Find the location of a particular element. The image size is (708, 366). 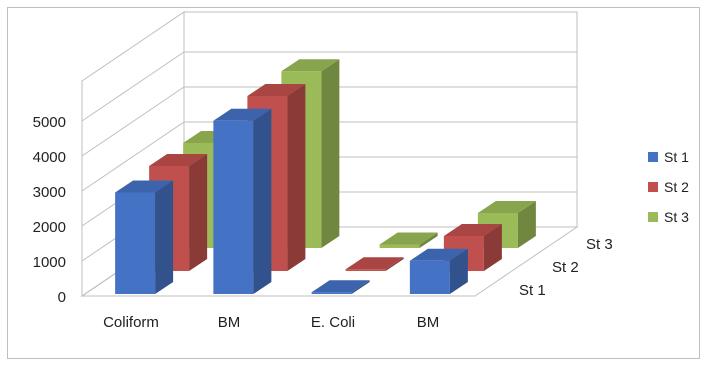

depth-tick-label: St 3 is located at coordinates (599, 244).